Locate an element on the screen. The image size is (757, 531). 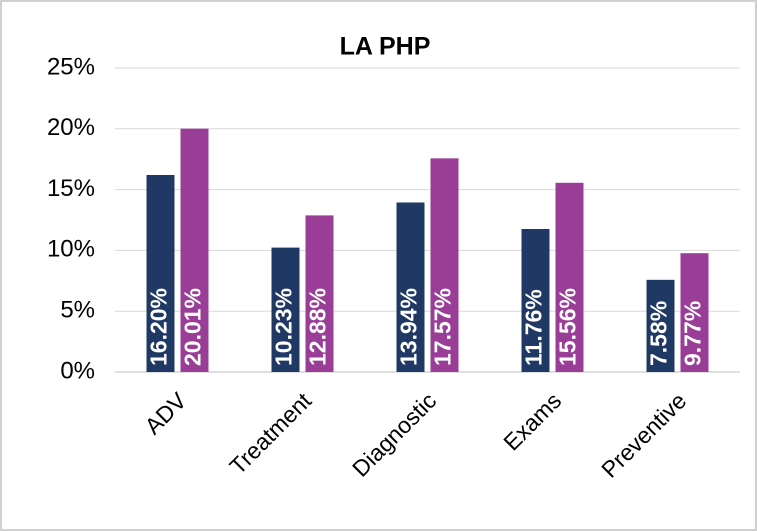
y-tick-label: 5% is located at coordinates (77, 310).